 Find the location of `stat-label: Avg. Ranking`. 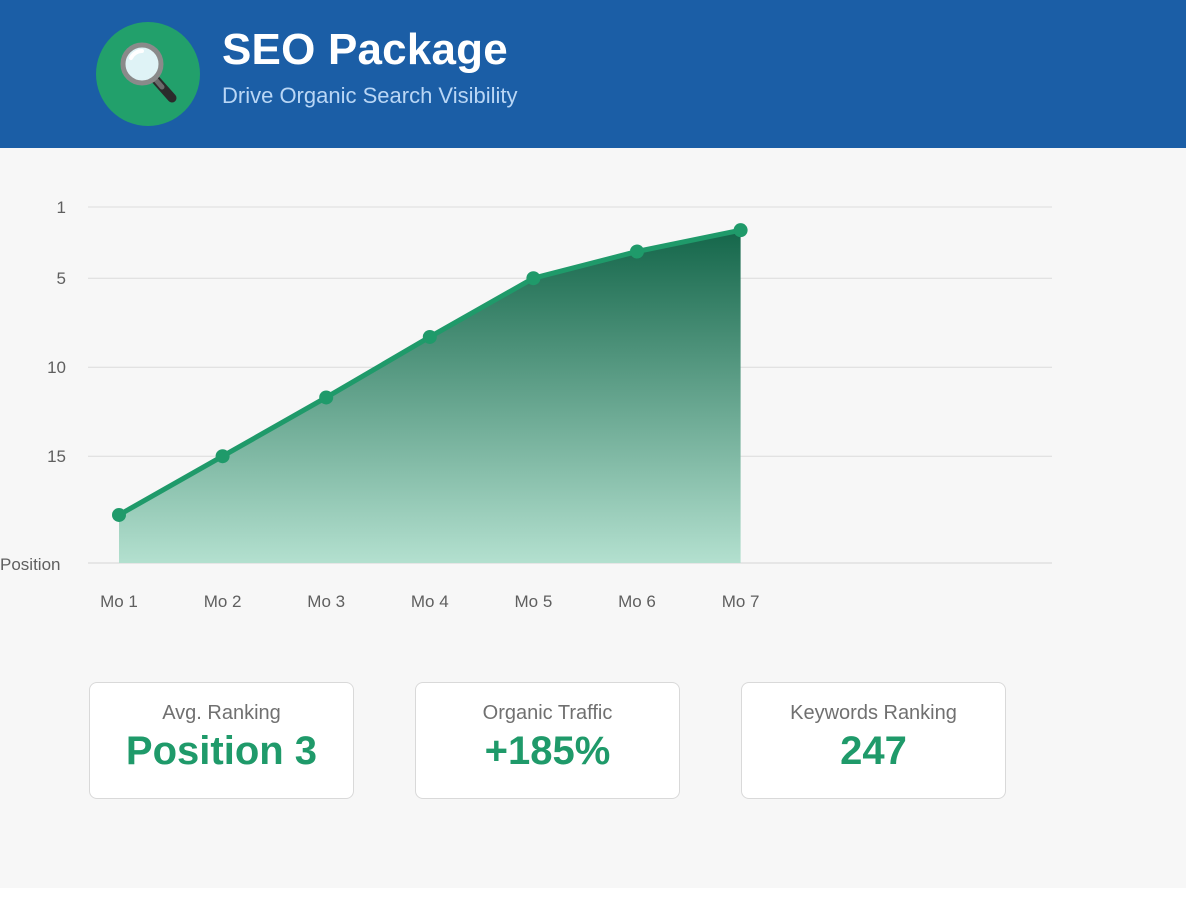

stat-label: Avg. Ranking is located at coordinates (221, 713).